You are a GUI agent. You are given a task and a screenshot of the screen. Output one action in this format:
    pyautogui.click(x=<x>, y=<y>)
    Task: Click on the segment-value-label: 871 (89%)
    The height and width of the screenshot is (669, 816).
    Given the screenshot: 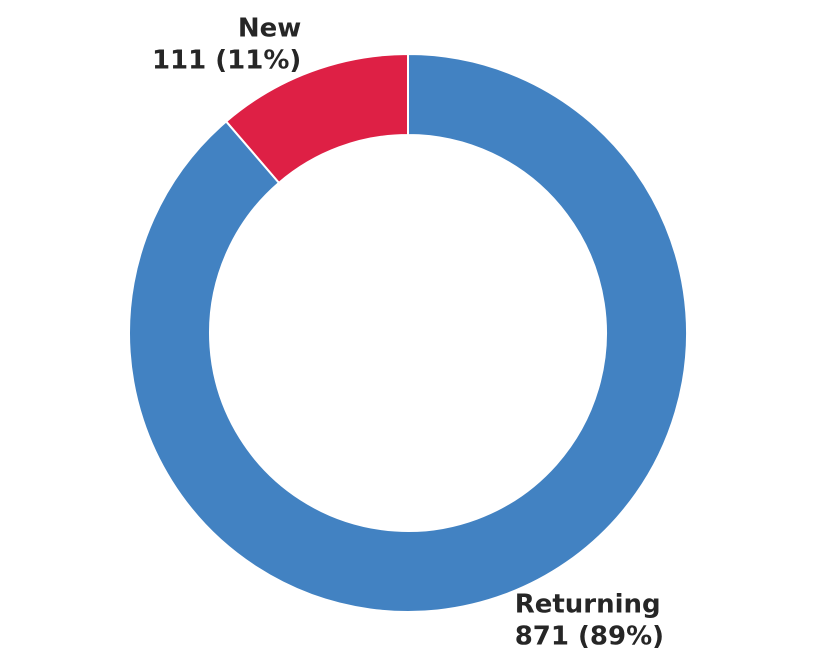 What is the action you would take?
    pyautogui.click(x=589, y=636)
    